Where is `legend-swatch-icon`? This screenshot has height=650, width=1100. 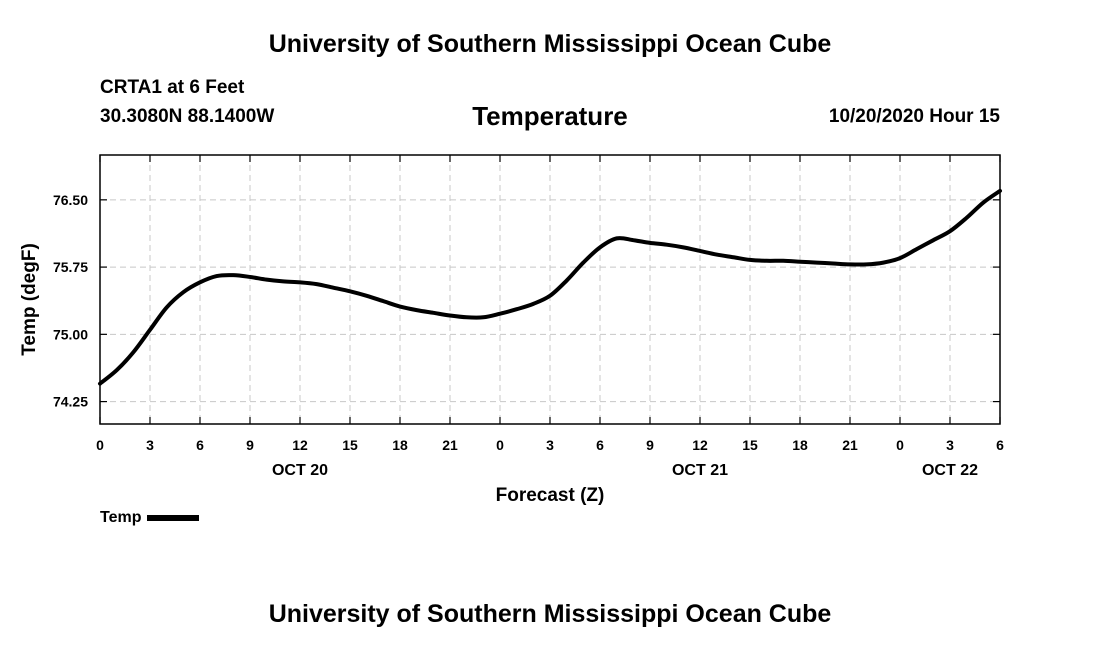 legend-swatch-icon is located at coordinates (173, 517).